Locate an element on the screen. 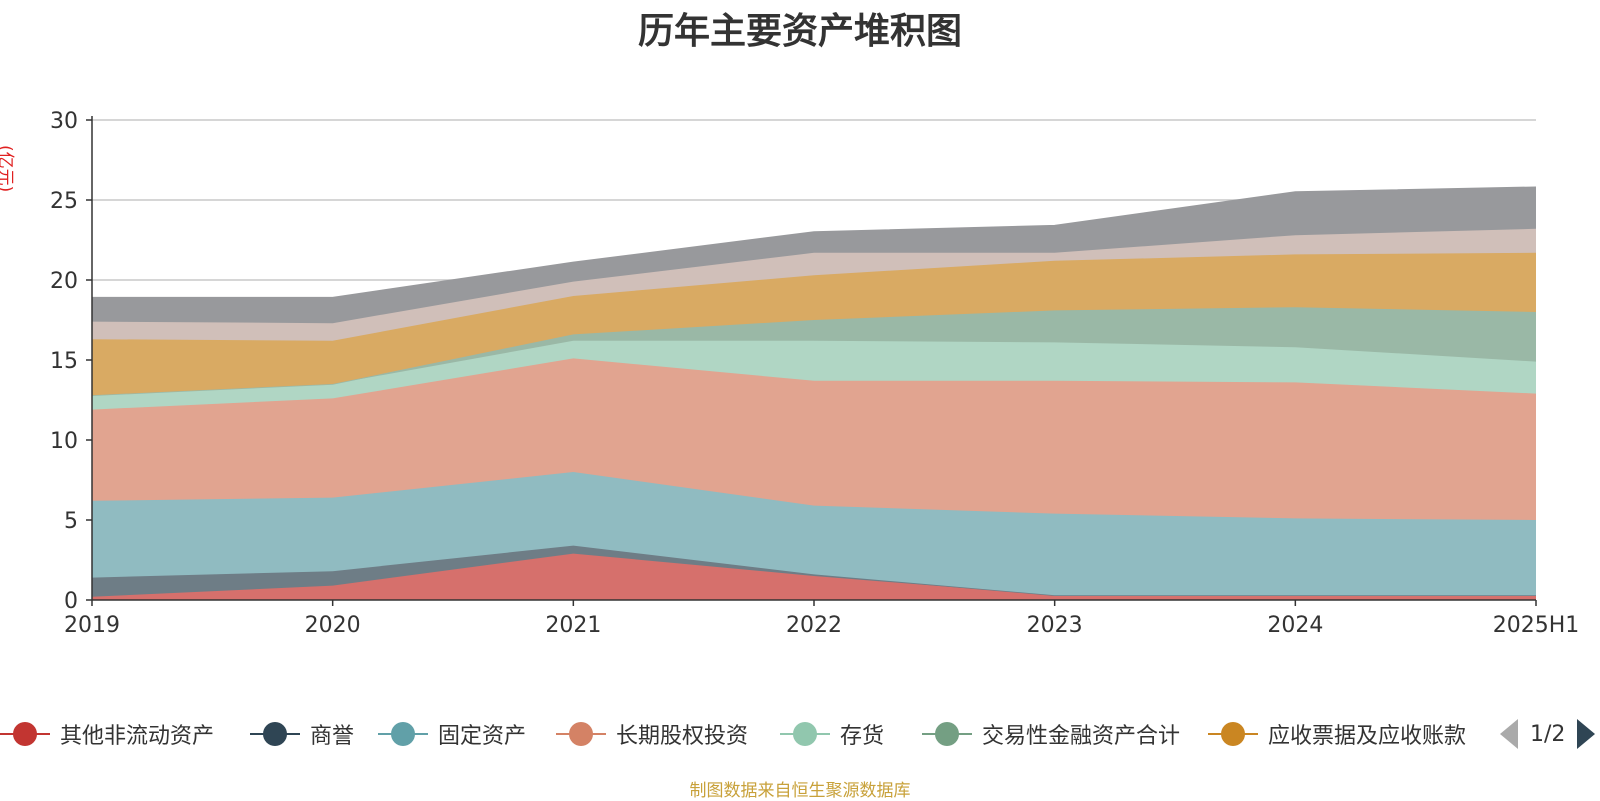 This screenshot has height=801, width=1600. legend-page-indicator: 1/2 is located at coordinates (1548, 734).